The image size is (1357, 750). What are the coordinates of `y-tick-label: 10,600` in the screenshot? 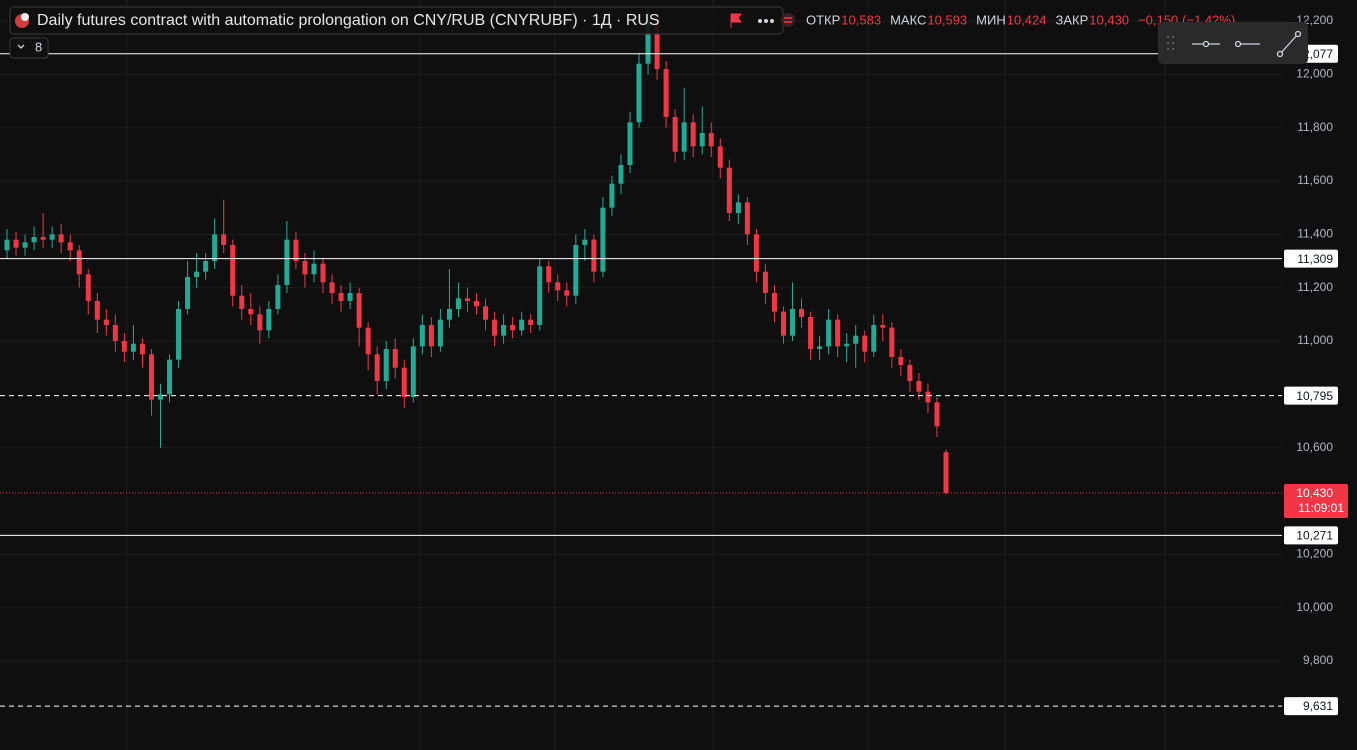 It's located at (1314, 447).